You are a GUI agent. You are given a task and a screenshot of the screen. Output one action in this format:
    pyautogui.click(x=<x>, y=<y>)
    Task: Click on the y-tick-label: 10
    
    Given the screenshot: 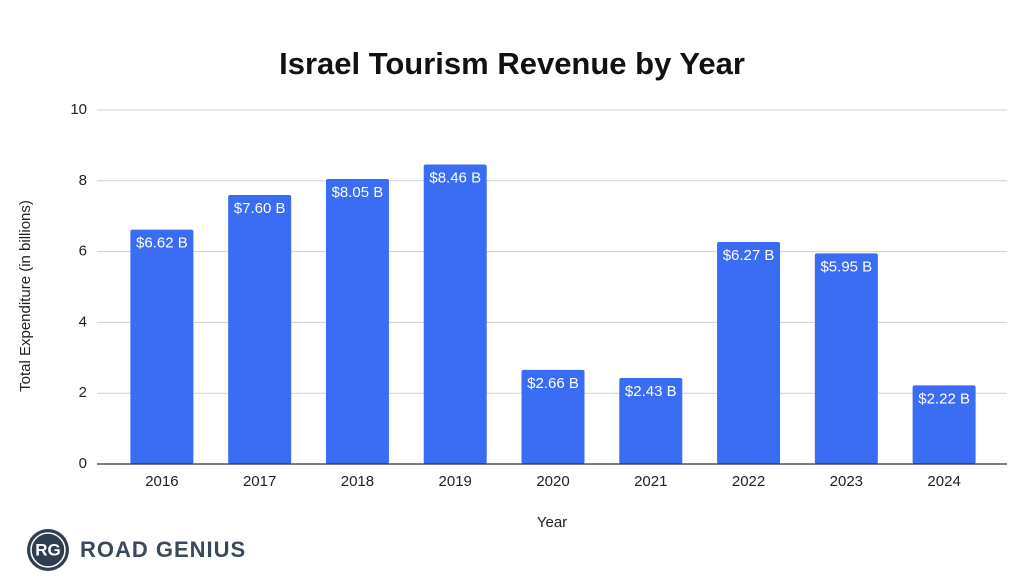 What is the action you would take?
    pyautogui.click(x=78, y=109)
    